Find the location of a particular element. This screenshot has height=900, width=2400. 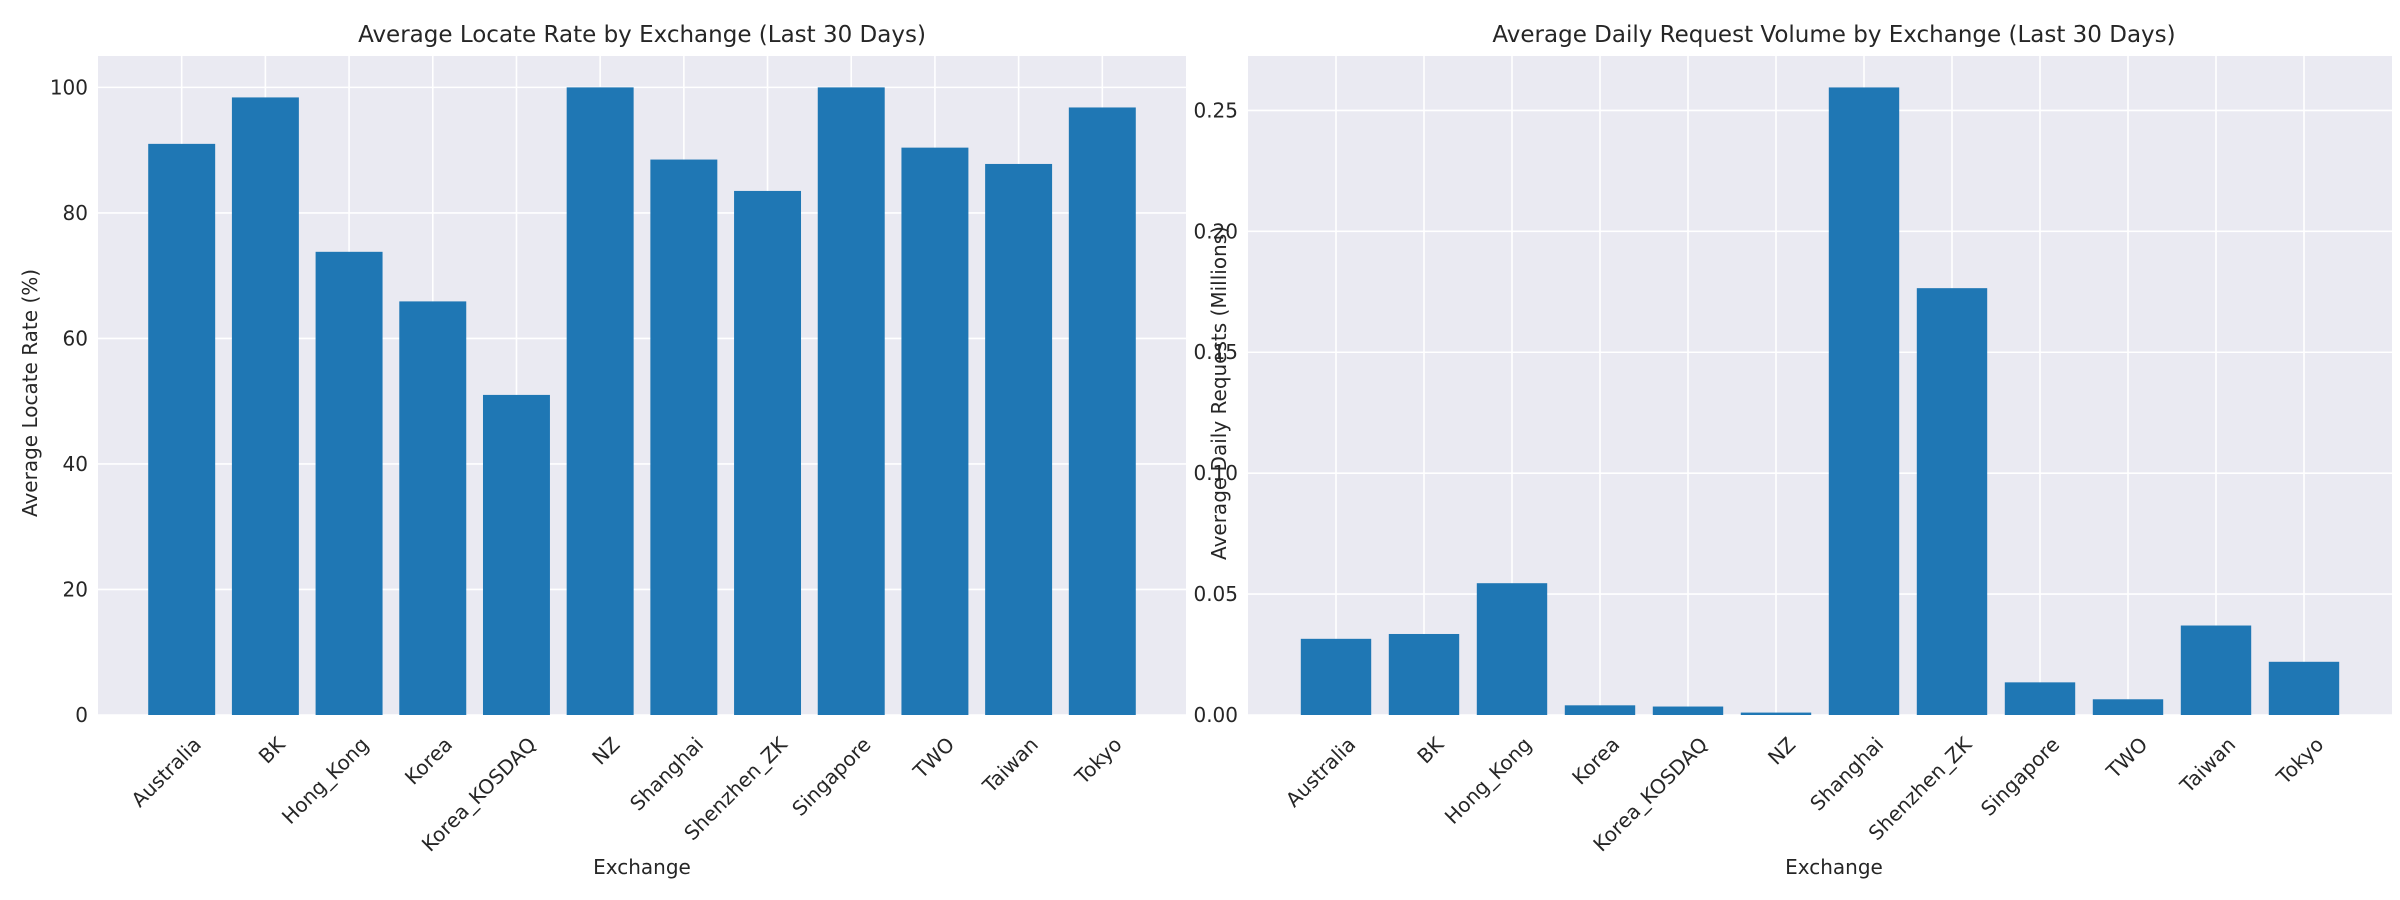

y-tick-label: 0.25 is located at coordinates (1215, 110).